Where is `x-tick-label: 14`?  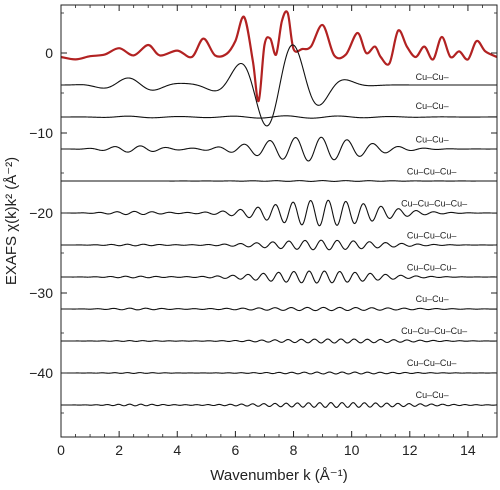 x-tick-label: 14 is located at coordinates (468, 450).